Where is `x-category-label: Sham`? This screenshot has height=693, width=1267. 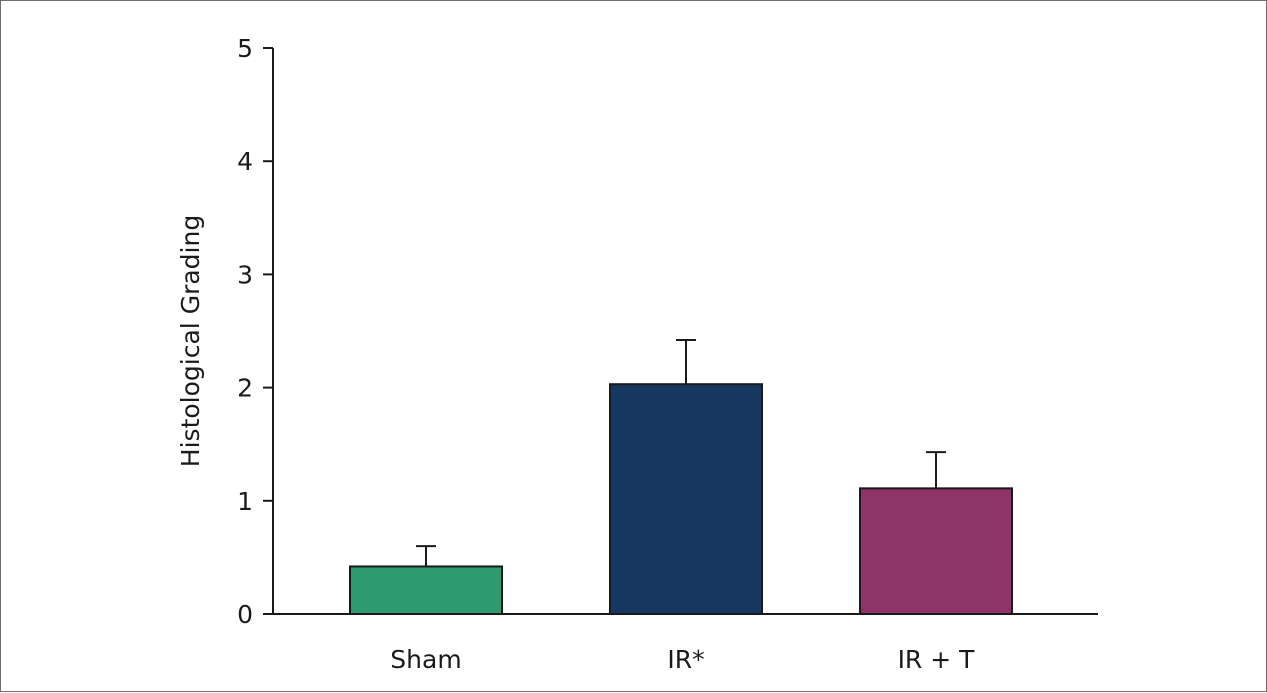 x-category-label: Sham is located at coordinates (425, 659).